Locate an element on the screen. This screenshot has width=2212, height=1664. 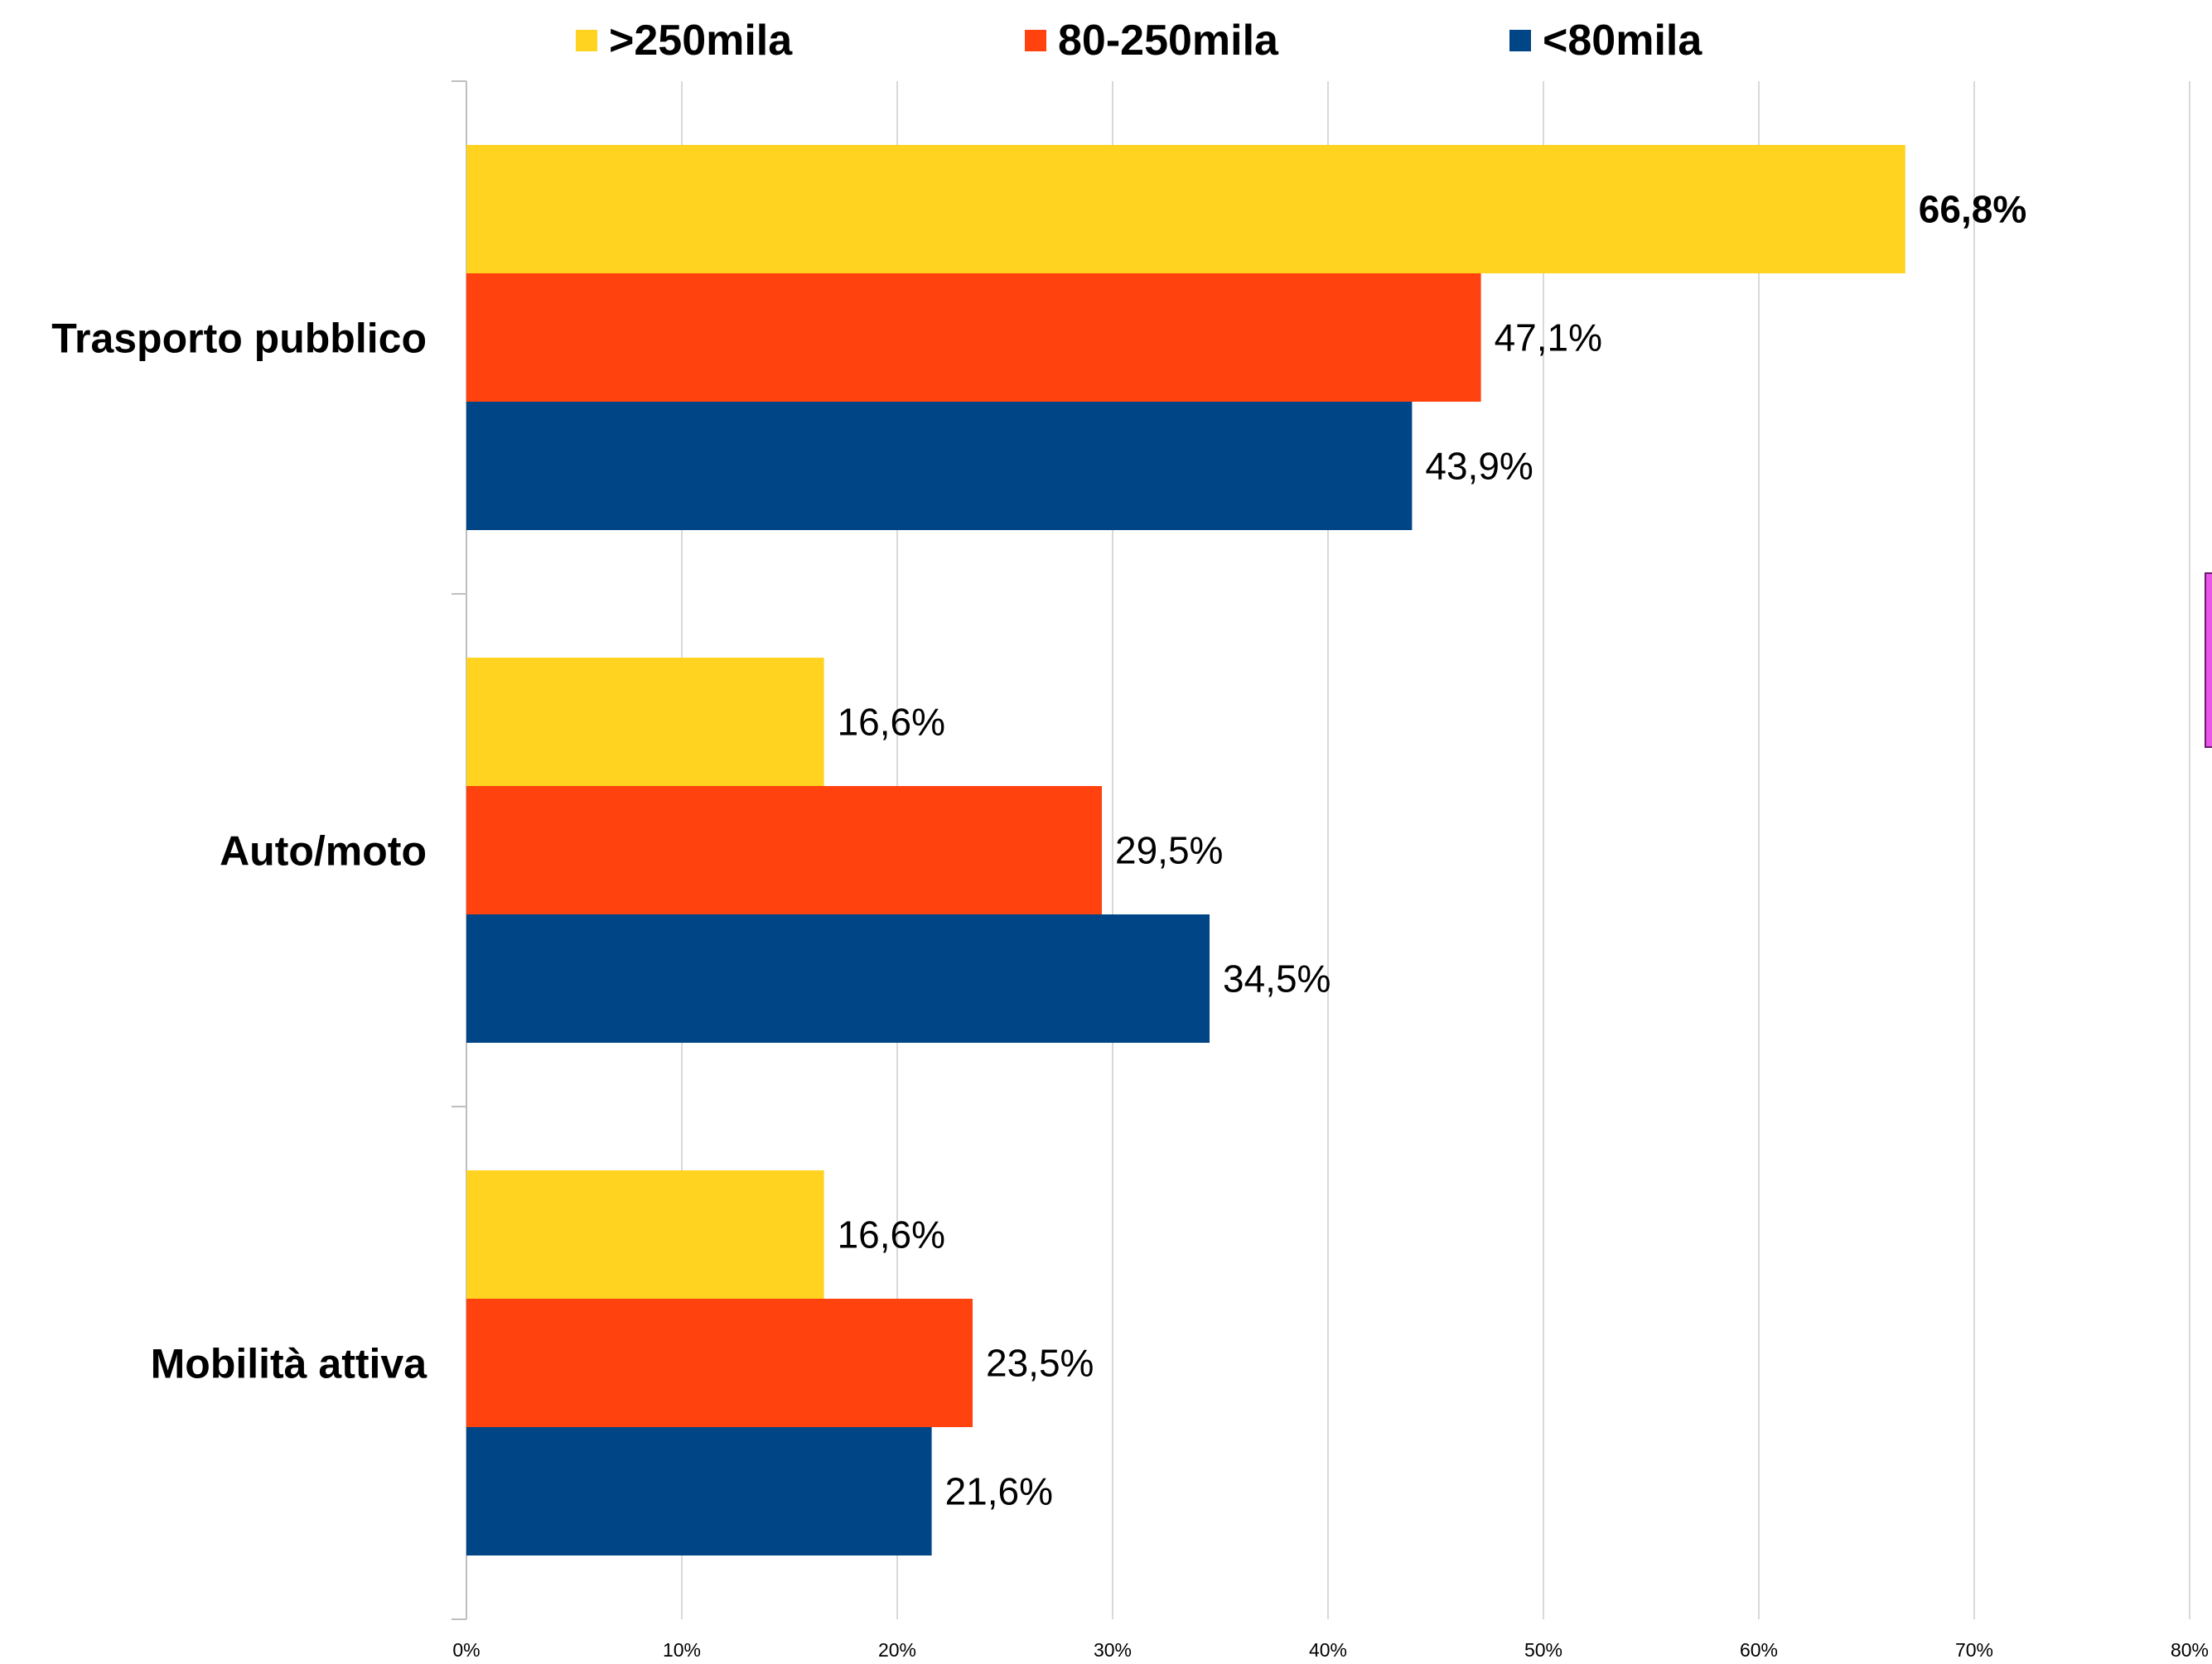
legend: >250mila 80-250mila <80mila is located at coordinates (1139, 41).